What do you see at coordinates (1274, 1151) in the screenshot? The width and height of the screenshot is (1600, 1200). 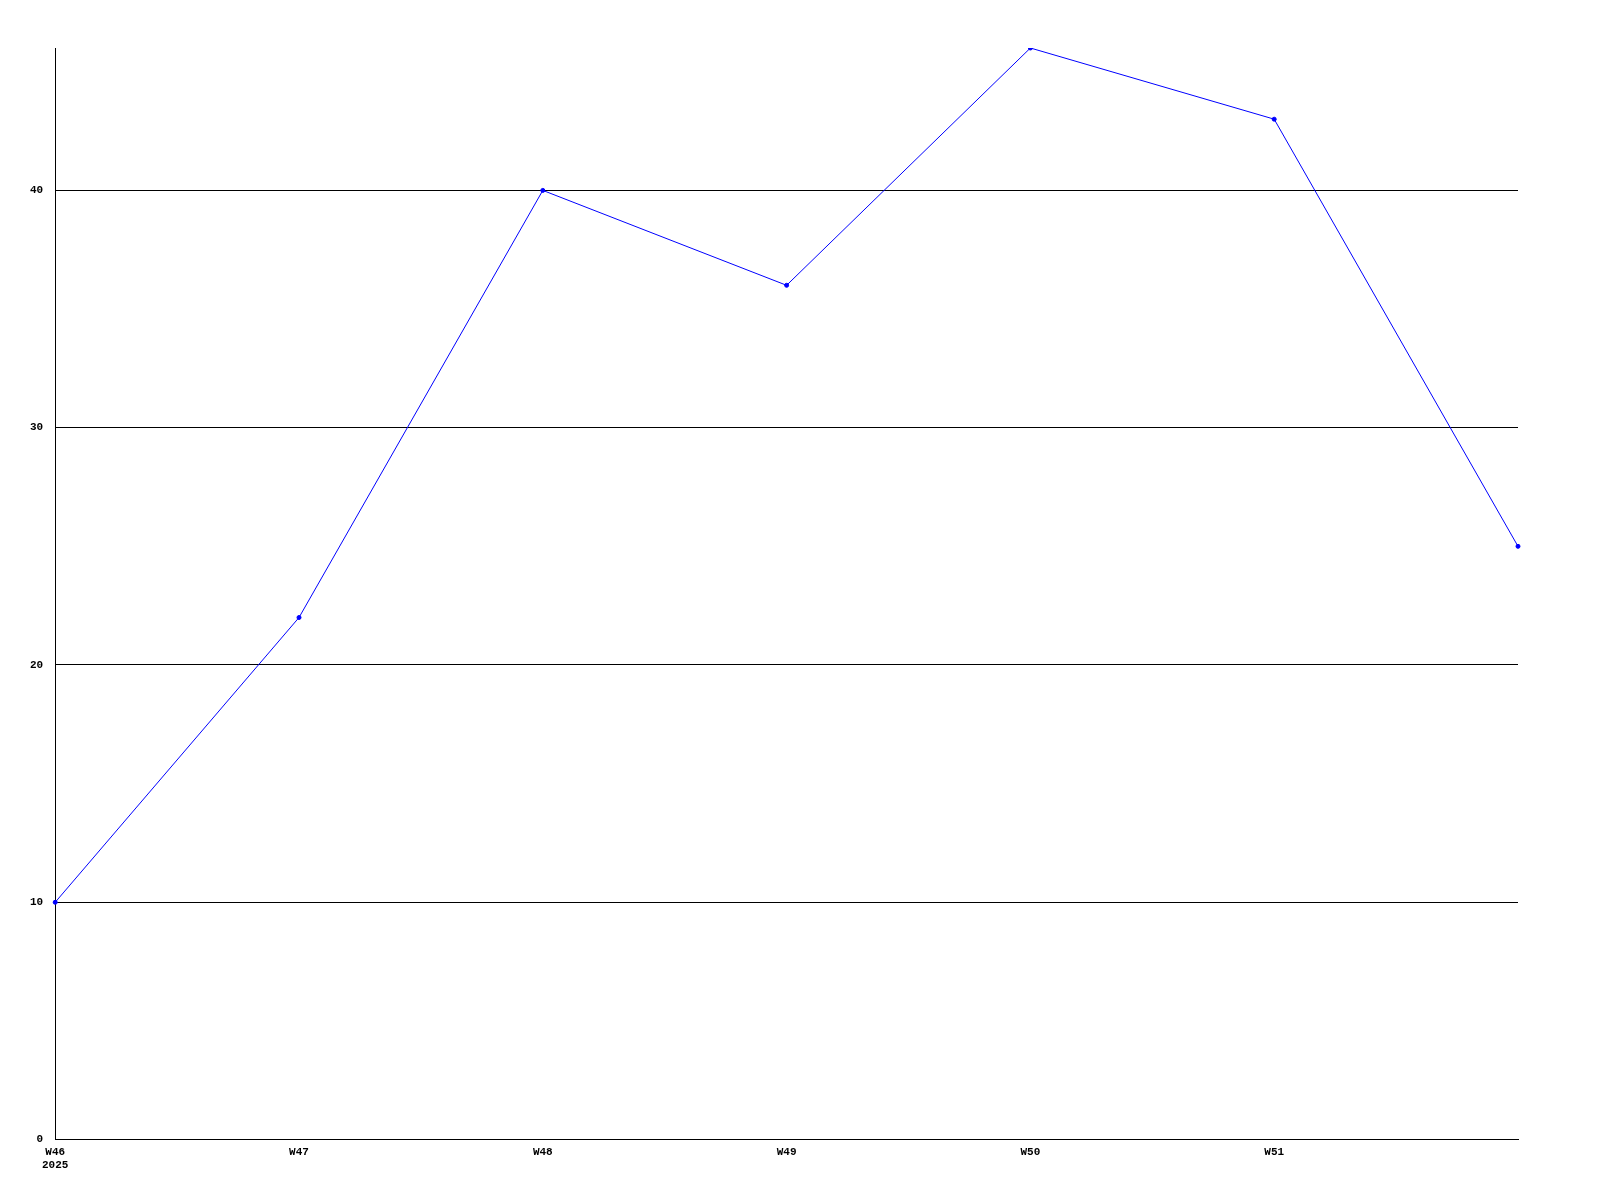 I see `x-tick-label: W51` at bounding box center [1274, 1151].